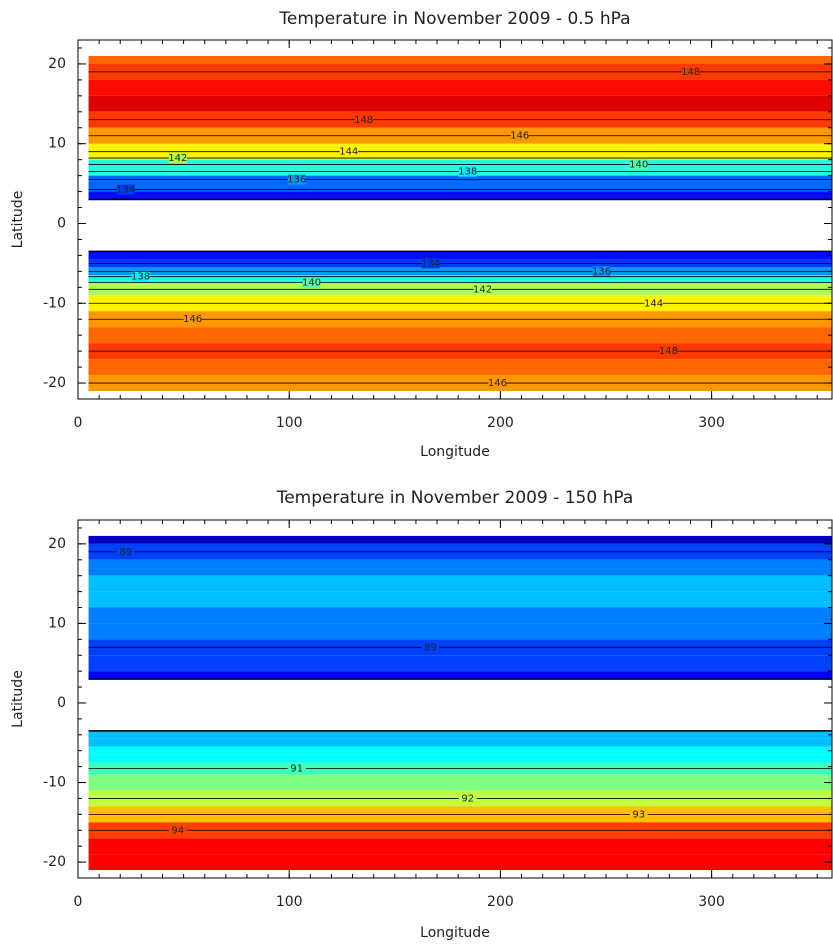 The image size is (833, 944). Describe the element at coordinates (455, 498) in the screenshot. I see `chart-title: Temperature in November 2009 - 150 hPa` at that location.